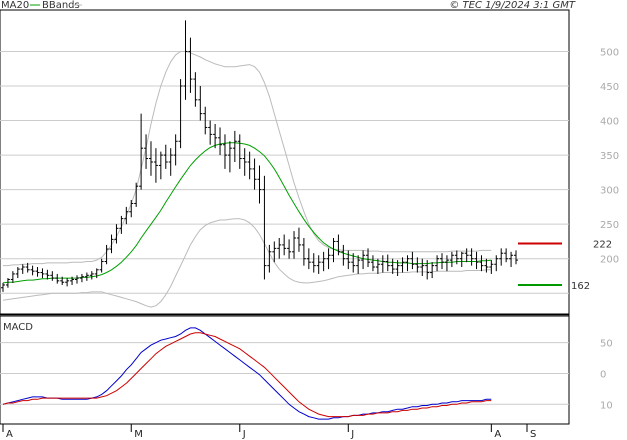 The image size is (627, 440). I want to click on macd-y-tick-label: 0, so click(603, 374).